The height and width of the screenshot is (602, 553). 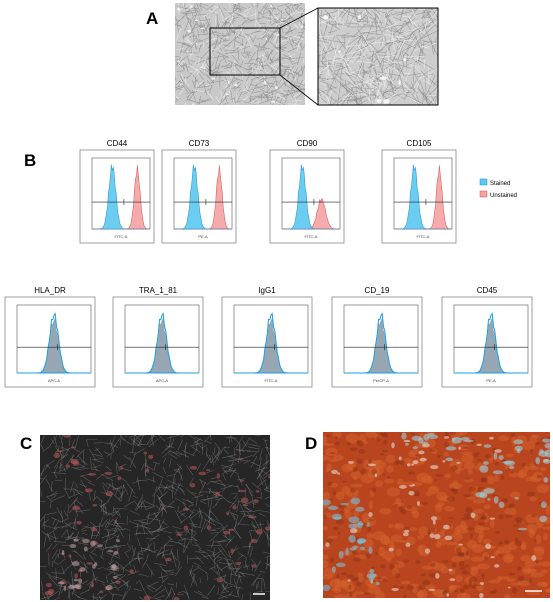 I want to click on panel-label: B, so click(x=30, y=160).